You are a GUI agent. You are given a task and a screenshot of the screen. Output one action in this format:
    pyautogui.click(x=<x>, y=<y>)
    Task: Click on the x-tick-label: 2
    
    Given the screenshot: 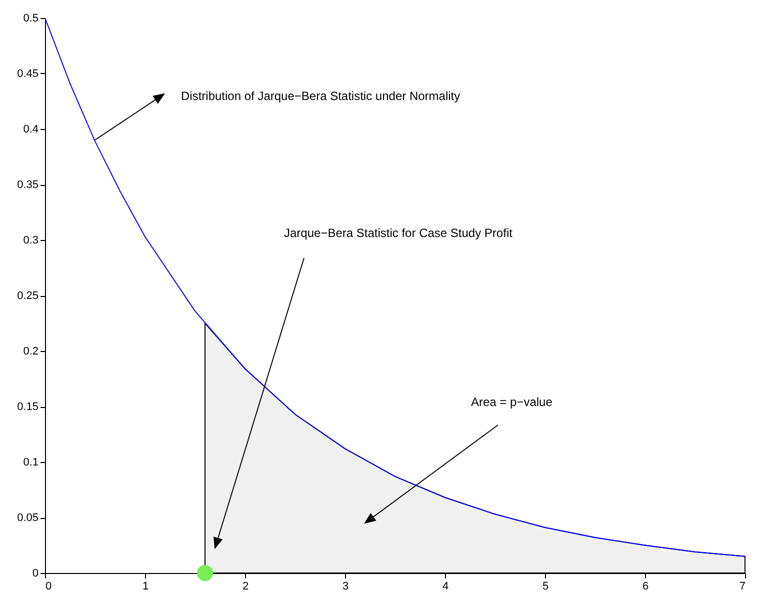 What is the action you would take?
    pyautogui.click(x=245, y=586)
    